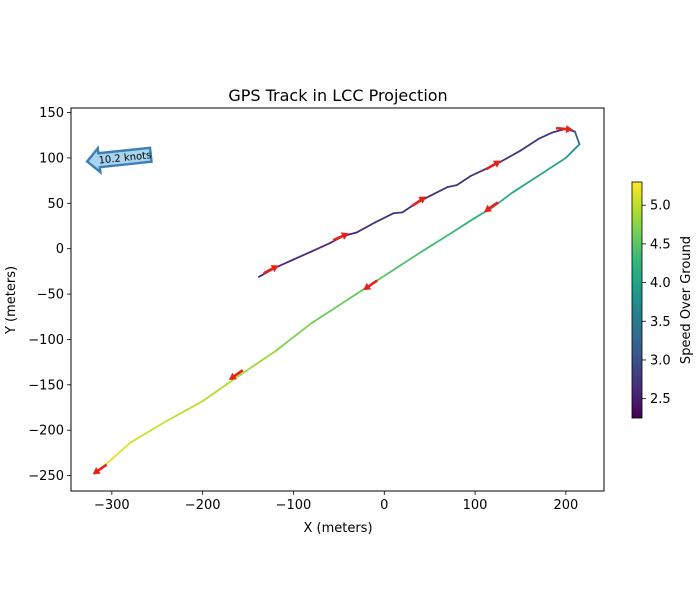  What do you see at coordinates (51, 158) in the screenshot?
I see `y-tick-label: 100` at bounding box center [51, 158].